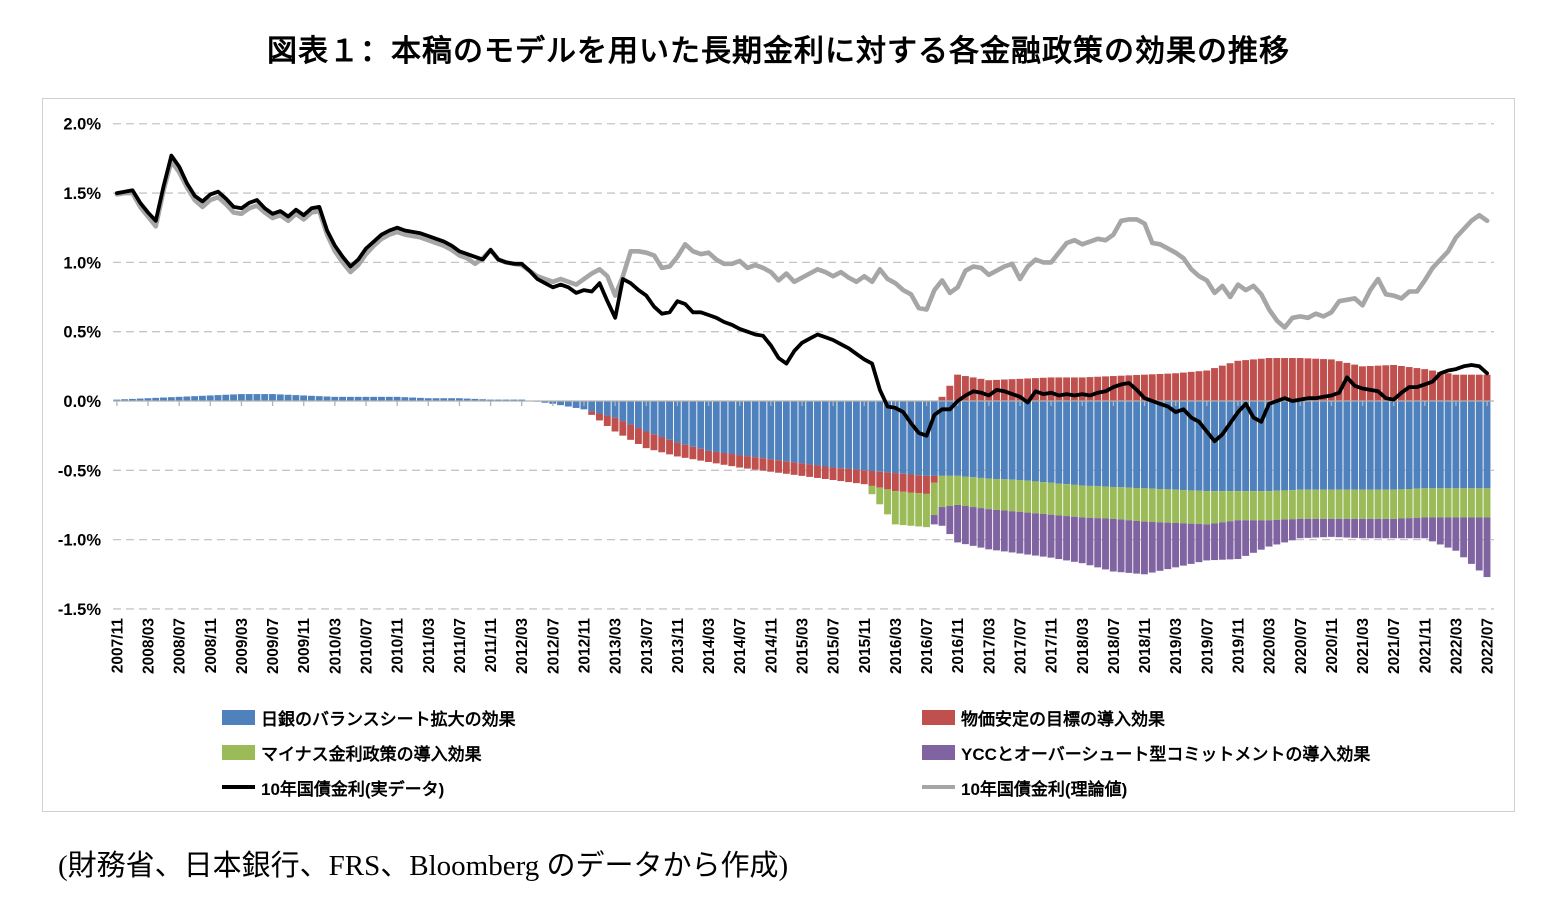 The image size is (1557, 924). What do you see at coordinates (82, 125) in the screenshot?
I see `svg-text: 2.0%` at bounding box center [82, 125].